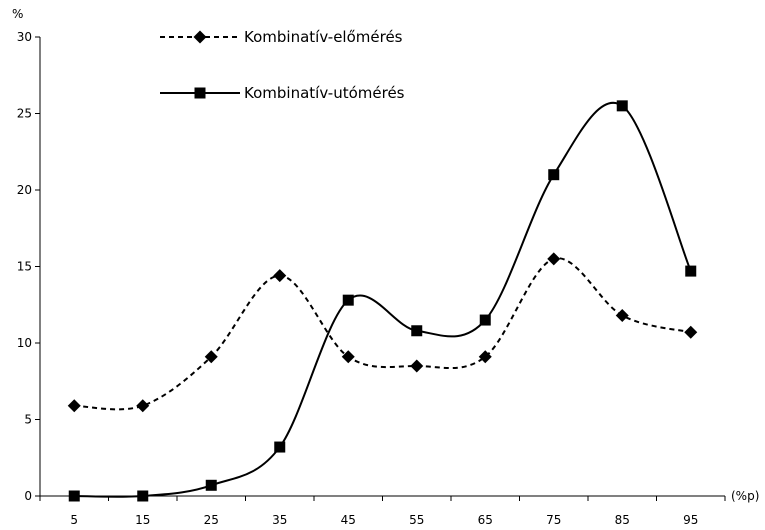 This screenshot has width=765, height=530. I want to click on x-tick-label: 45, so click(348, 520).